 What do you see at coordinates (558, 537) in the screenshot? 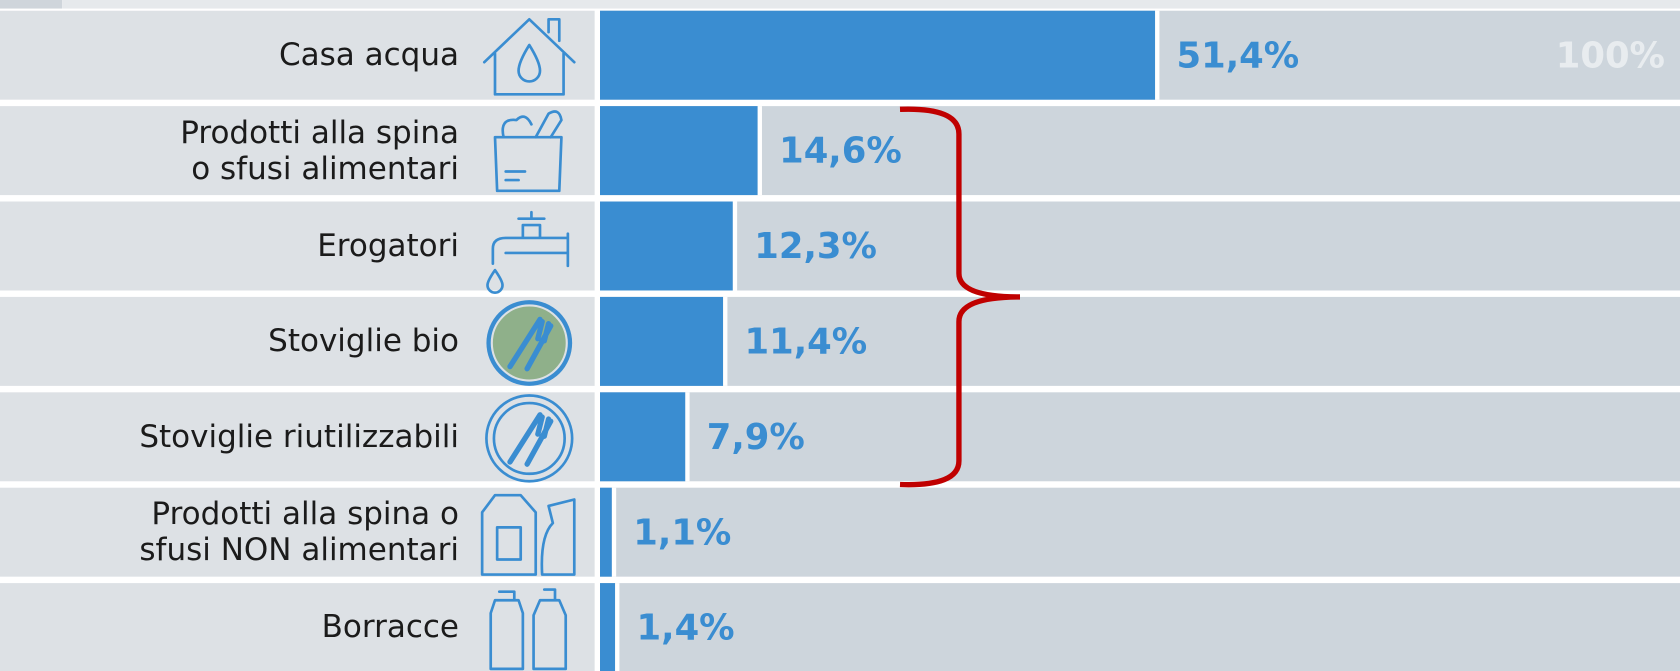
I see `icon-spray` at bounding box center [558, 537].